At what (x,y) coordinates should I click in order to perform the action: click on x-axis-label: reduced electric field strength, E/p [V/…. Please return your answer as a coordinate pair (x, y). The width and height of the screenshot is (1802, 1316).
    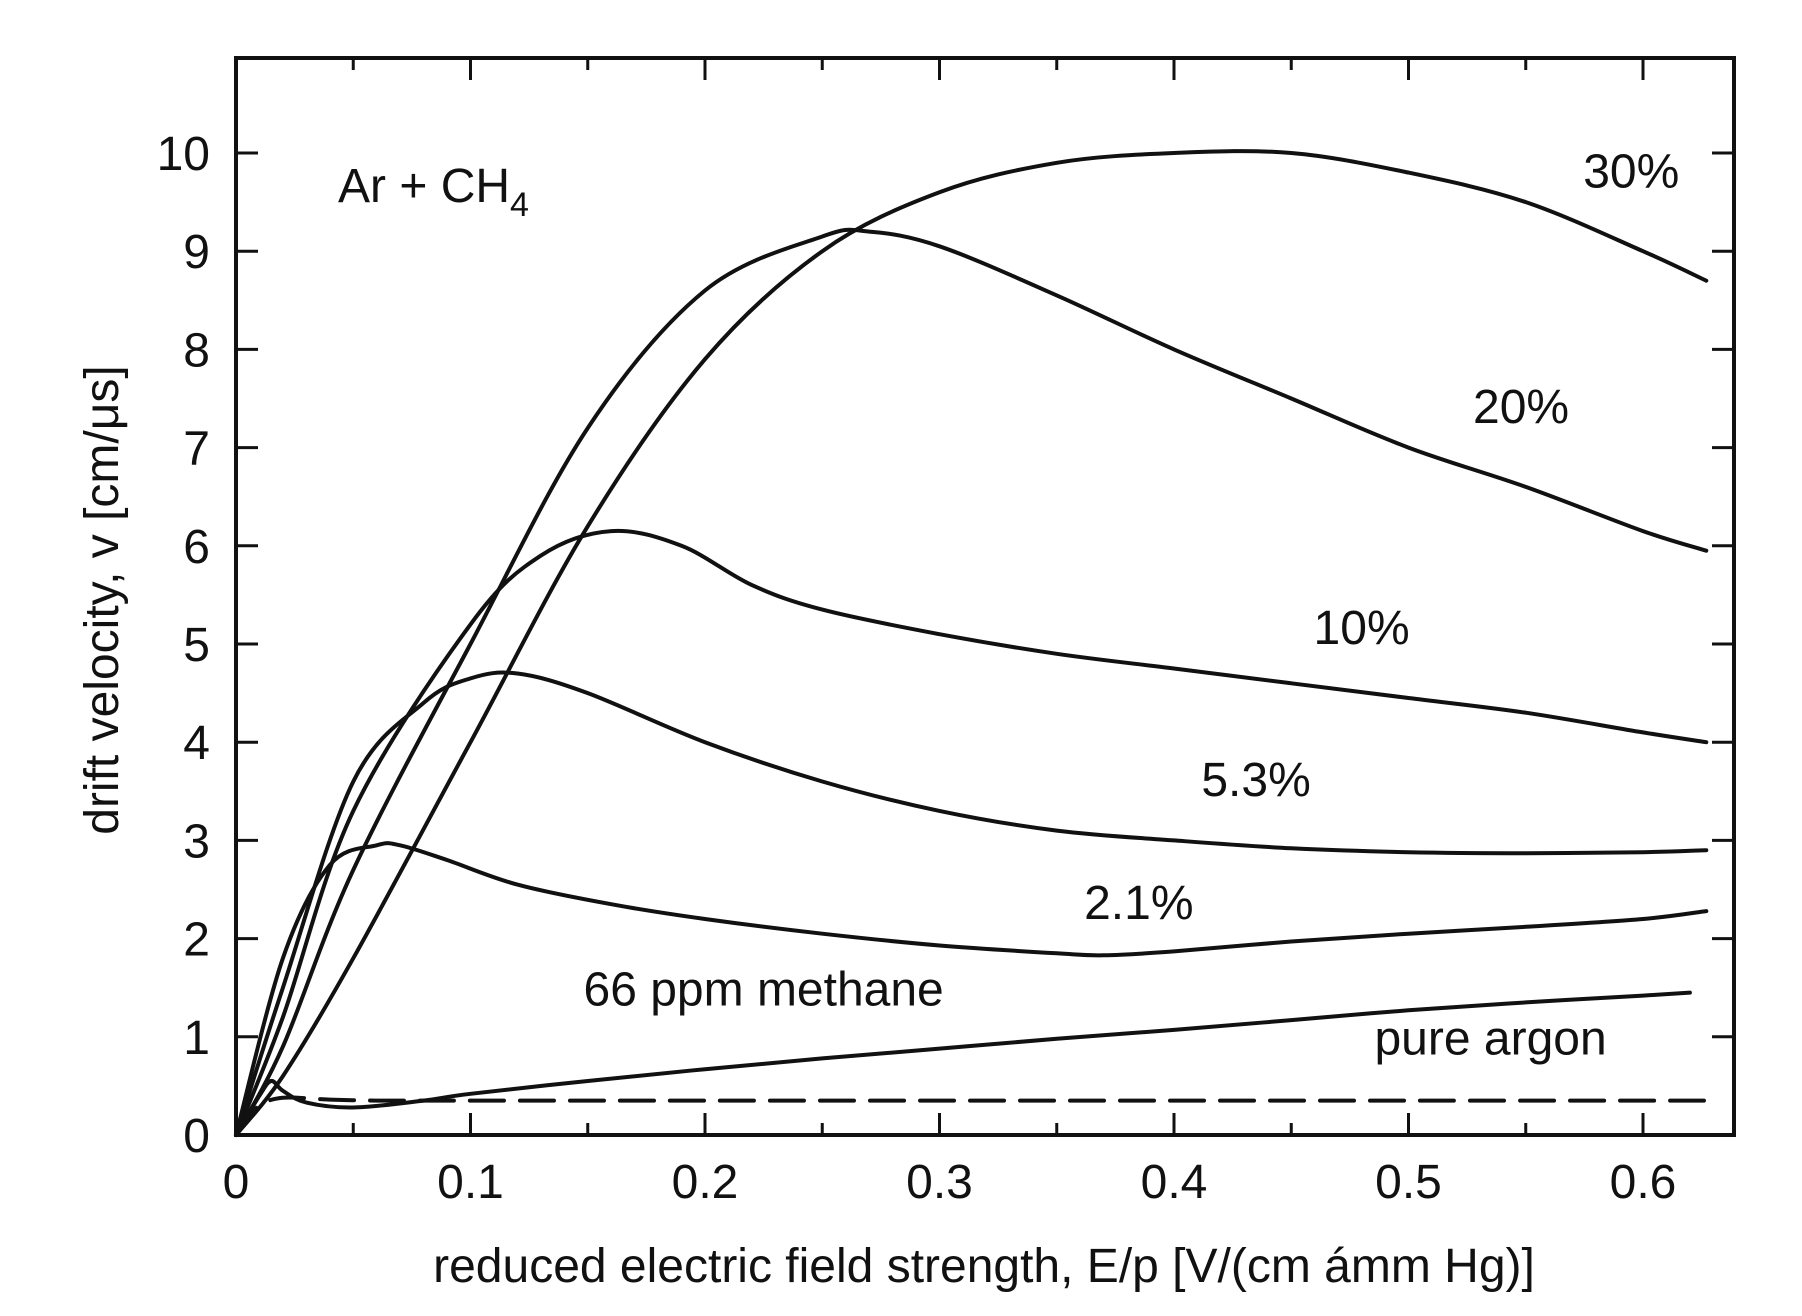
    Looking at the image, I should click on (984, 1266).